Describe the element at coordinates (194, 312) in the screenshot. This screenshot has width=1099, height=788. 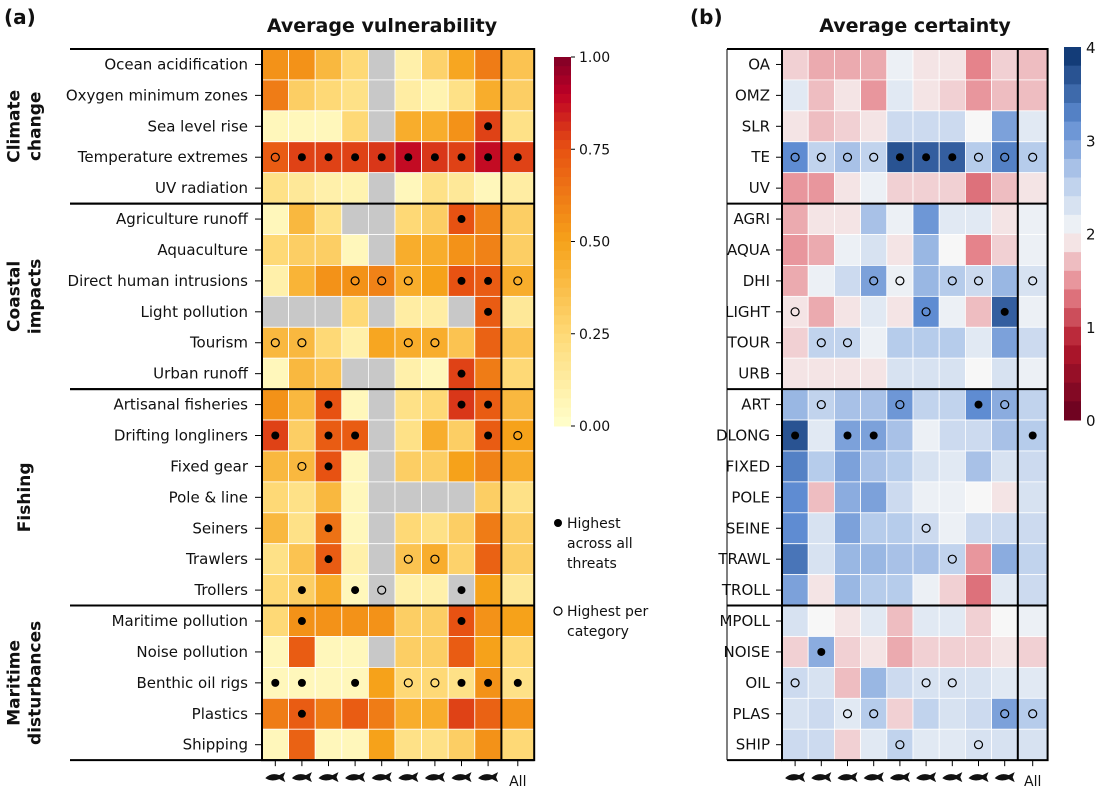
I see `row-label: Light pollution` at that location.